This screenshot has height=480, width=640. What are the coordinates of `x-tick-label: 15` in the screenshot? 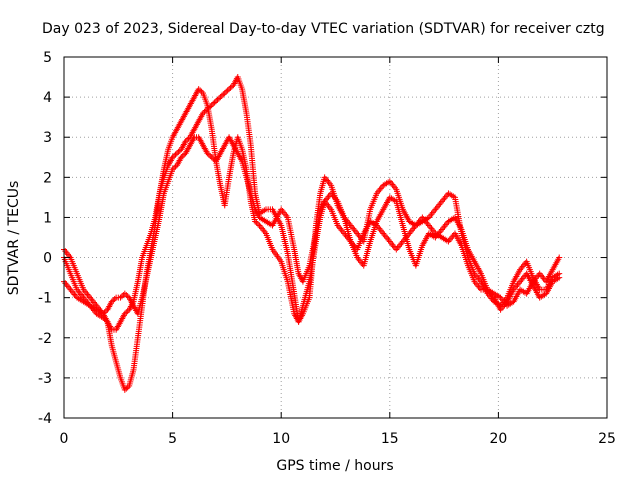 It's located at (390, 439).